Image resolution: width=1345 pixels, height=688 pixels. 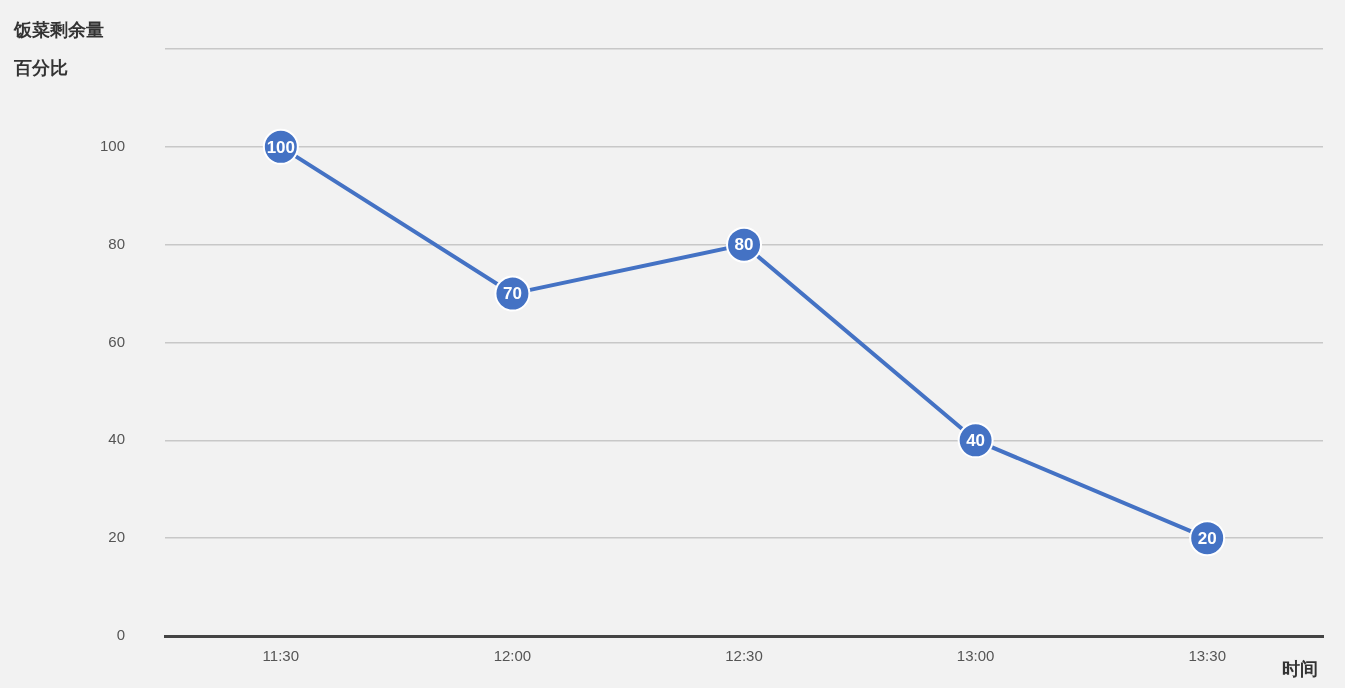 What do you see at coordinates (117, 341) in the screenshot?
I see `y-tick-label: 60` at bounding box center [117, 341].